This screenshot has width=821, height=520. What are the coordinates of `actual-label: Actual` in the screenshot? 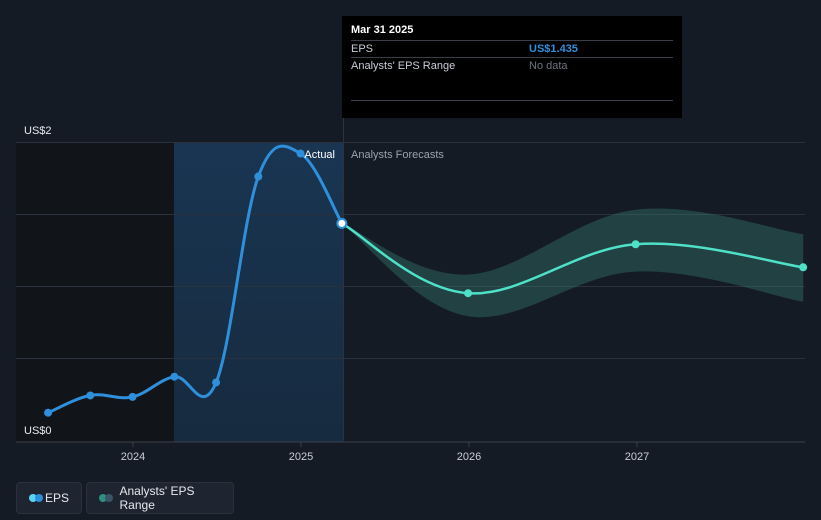 It's located at (319, 155).